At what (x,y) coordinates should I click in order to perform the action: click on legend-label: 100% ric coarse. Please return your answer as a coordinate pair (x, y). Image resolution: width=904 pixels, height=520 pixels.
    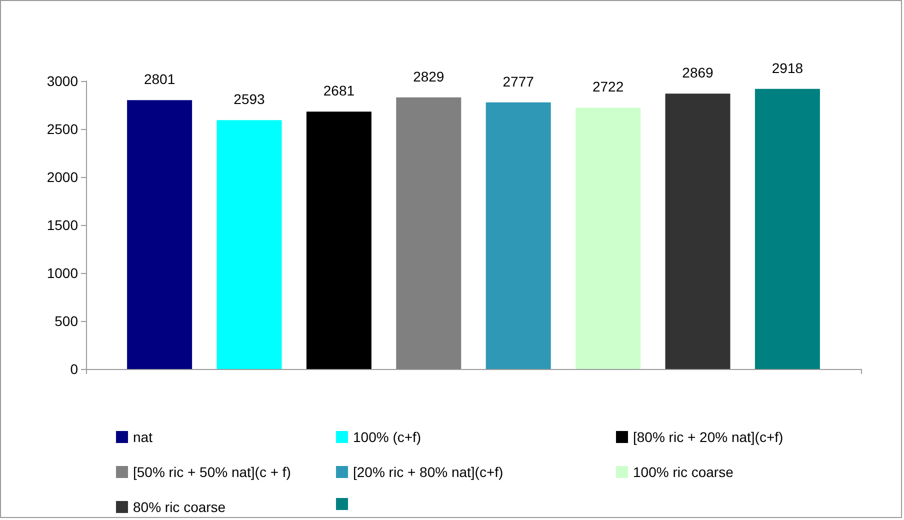
    Looking at the image, I should click on (683, 472).